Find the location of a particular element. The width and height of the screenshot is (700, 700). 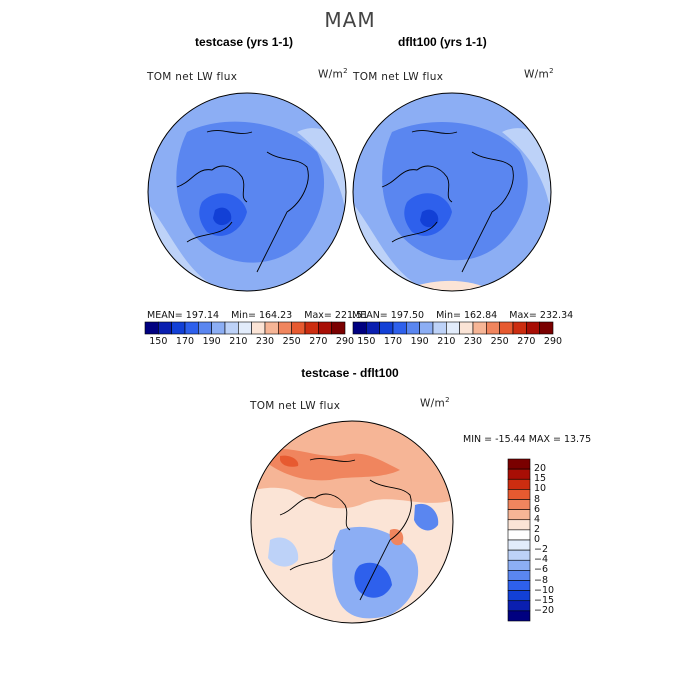

panel-2-units-exp: 2 is located at coordinates (551, 71).